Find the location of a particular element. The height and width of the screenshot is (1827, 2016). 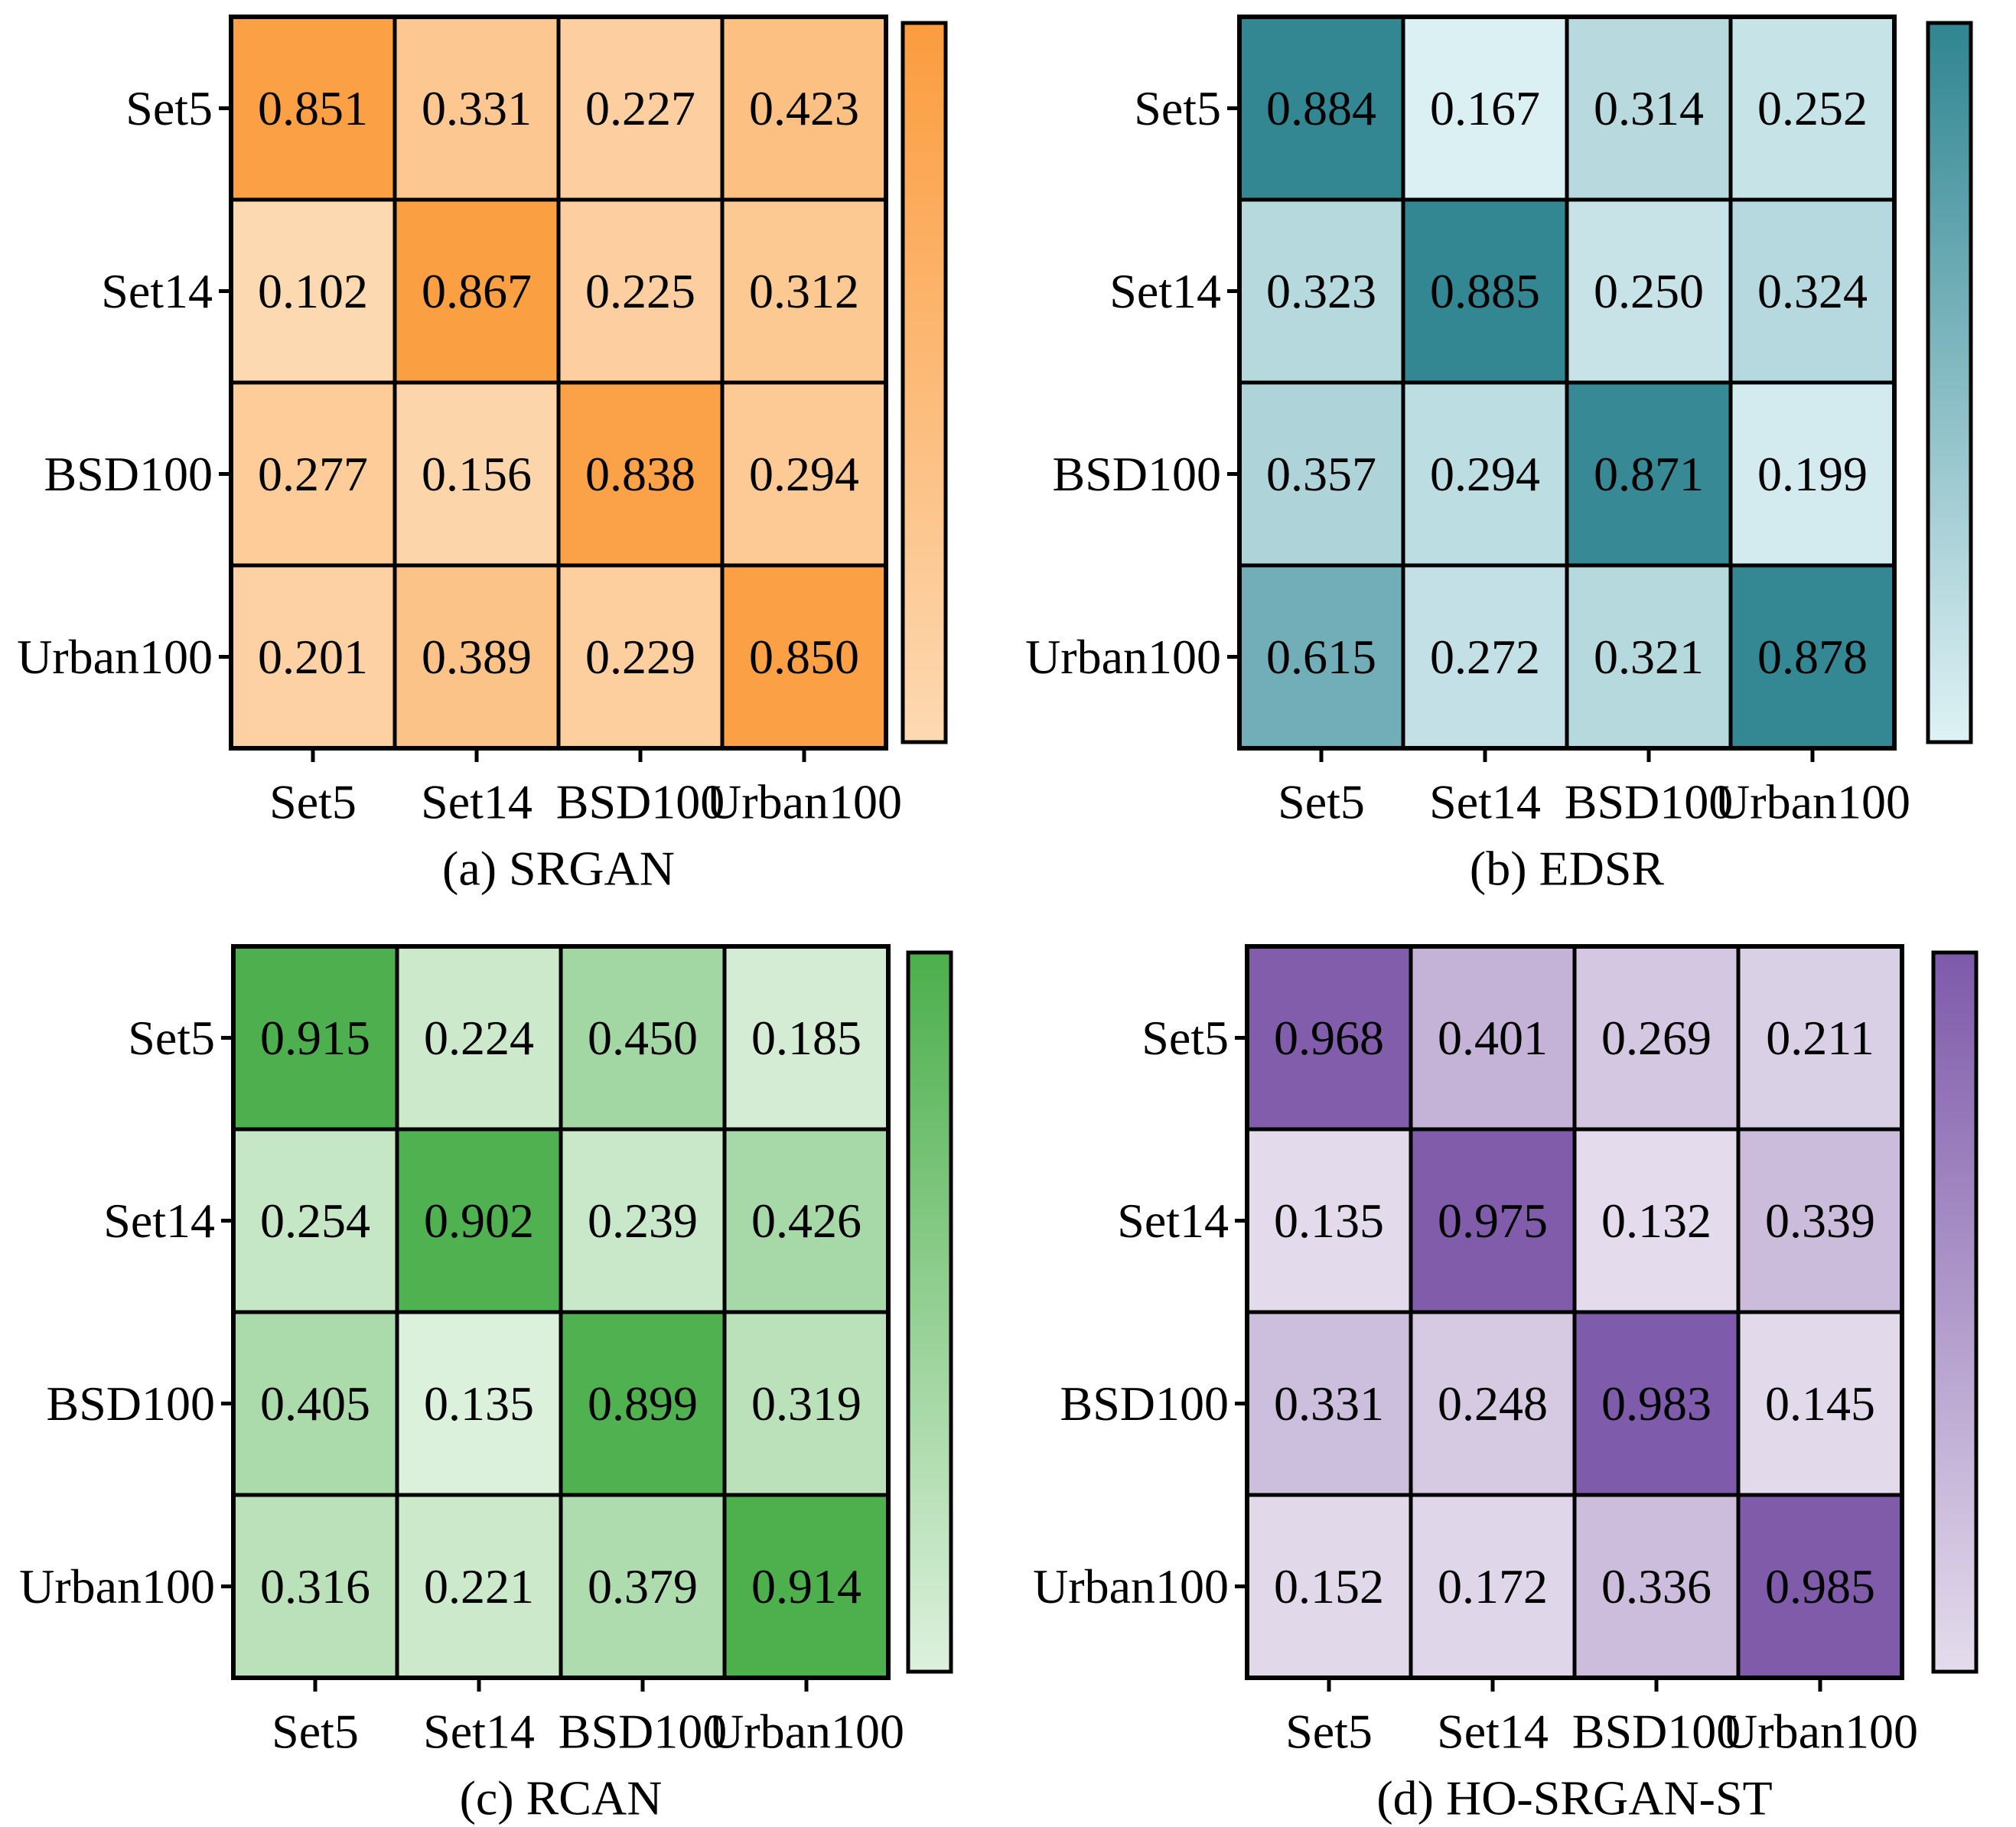

cell-value-label: 0.867 is located at coordinates (477, 291).